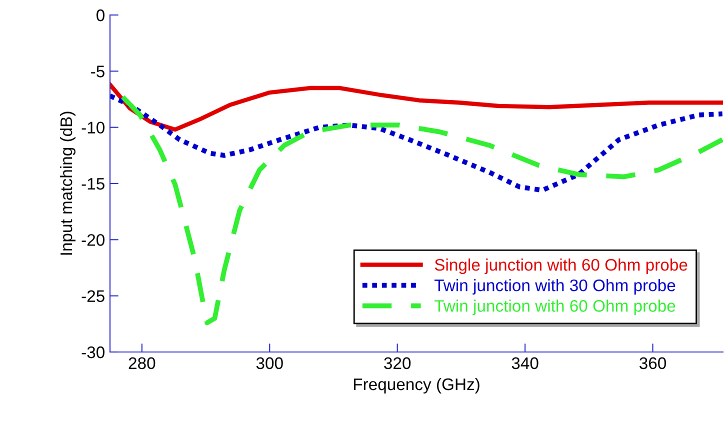 This screenshot has width=724, height=426. I want to click on legend-label: Single junction with 60 Ohm probe, so click(561, 266).